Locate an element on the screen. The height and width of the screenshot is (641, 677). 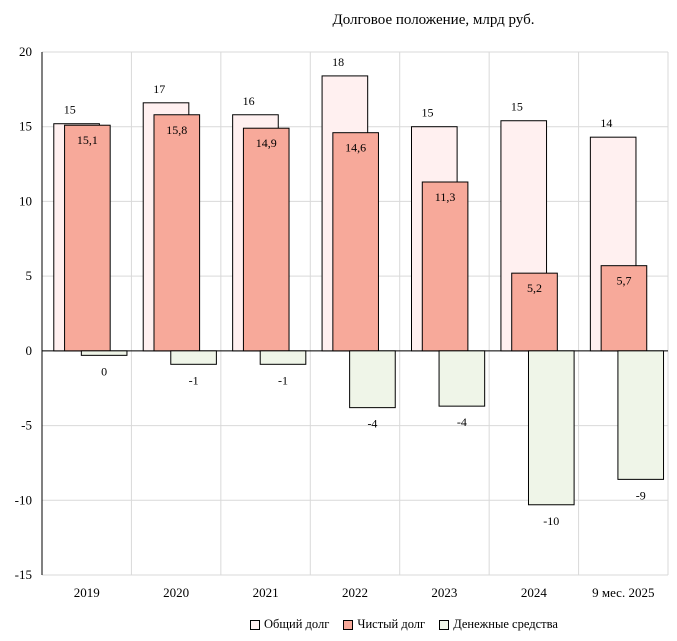
legend-item-net-debt: Чистый долг is located at coordinates (384, 624).